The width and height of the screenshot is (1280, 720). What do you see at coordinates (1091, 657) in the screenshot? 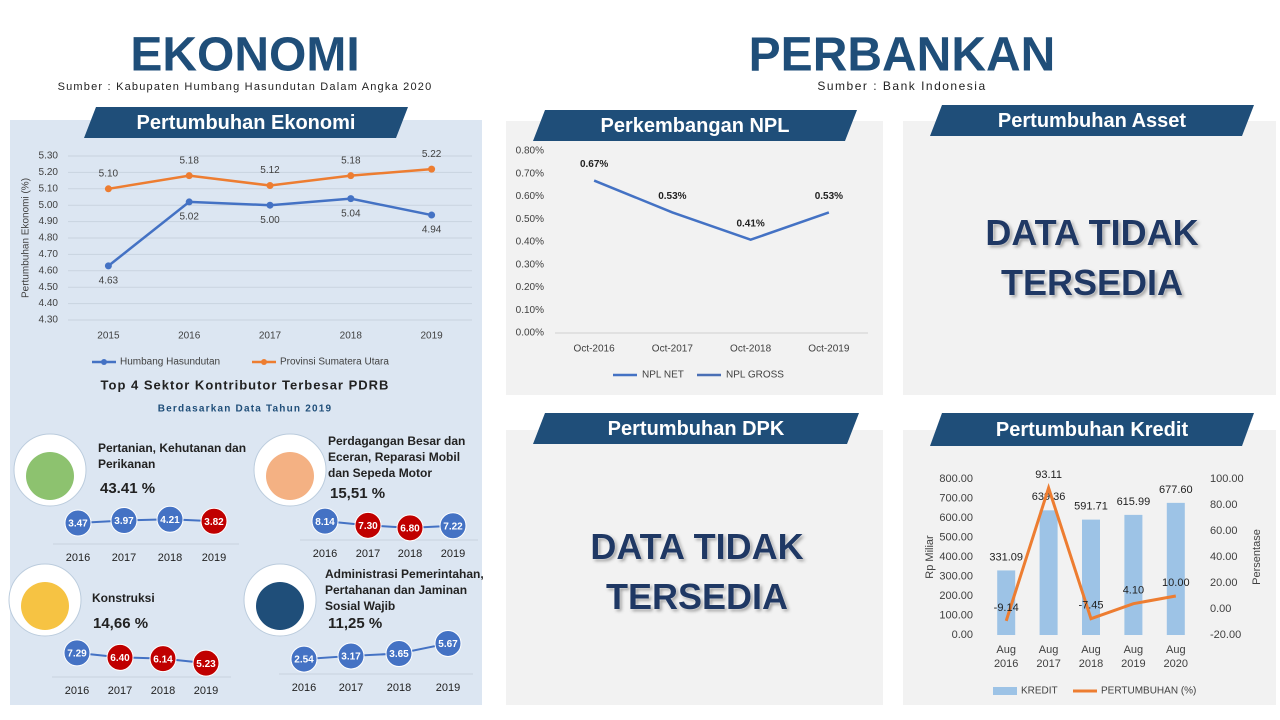
I see `x-tick-label: Aug 2018` at bounding box center [1091, 657].